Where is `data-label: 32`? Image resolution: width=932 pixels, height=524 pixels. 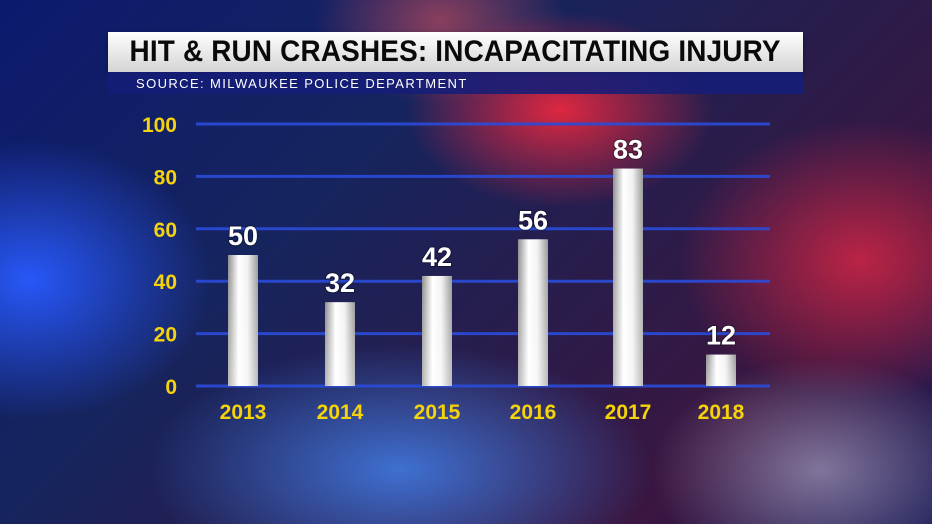 data-label: 32 is located at coordinates (340, 283).